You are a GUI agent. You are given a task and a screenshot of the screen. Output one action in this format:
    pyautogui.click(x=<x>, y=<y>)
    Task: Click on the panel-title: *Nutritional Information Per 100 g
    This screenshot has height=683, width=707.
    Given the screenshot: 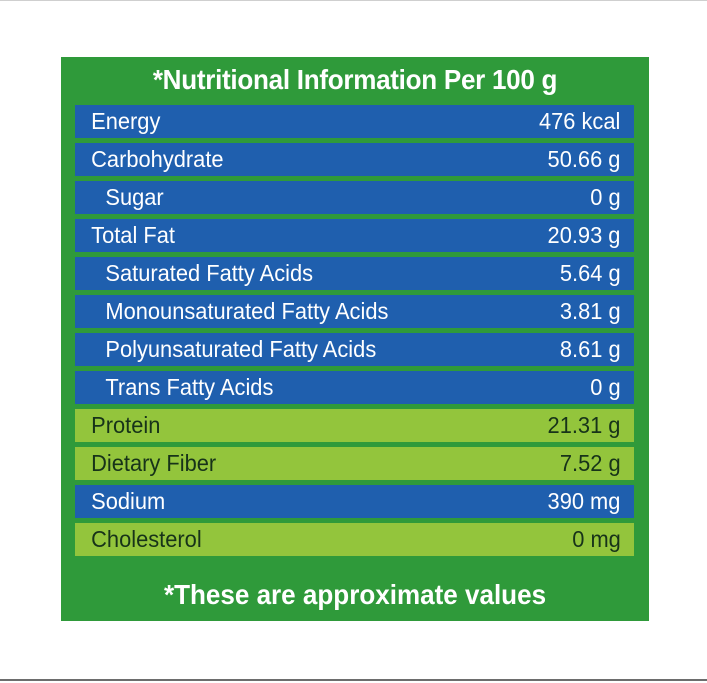 What is the action you would take?
    pyautogui.click(x=355, y=79)
    